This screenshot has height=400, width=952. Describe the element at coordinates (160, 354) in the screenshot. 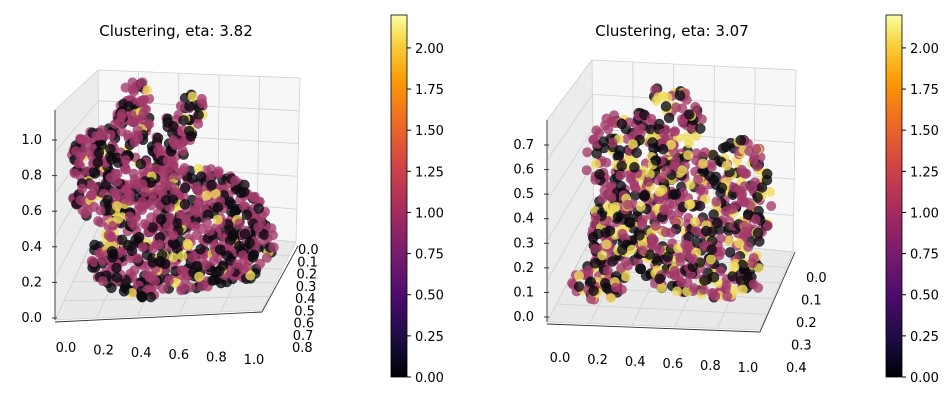

I see `x-axis-ticks: 0.0 0.2 0.4 0.6 0.8 1.0` at that location.